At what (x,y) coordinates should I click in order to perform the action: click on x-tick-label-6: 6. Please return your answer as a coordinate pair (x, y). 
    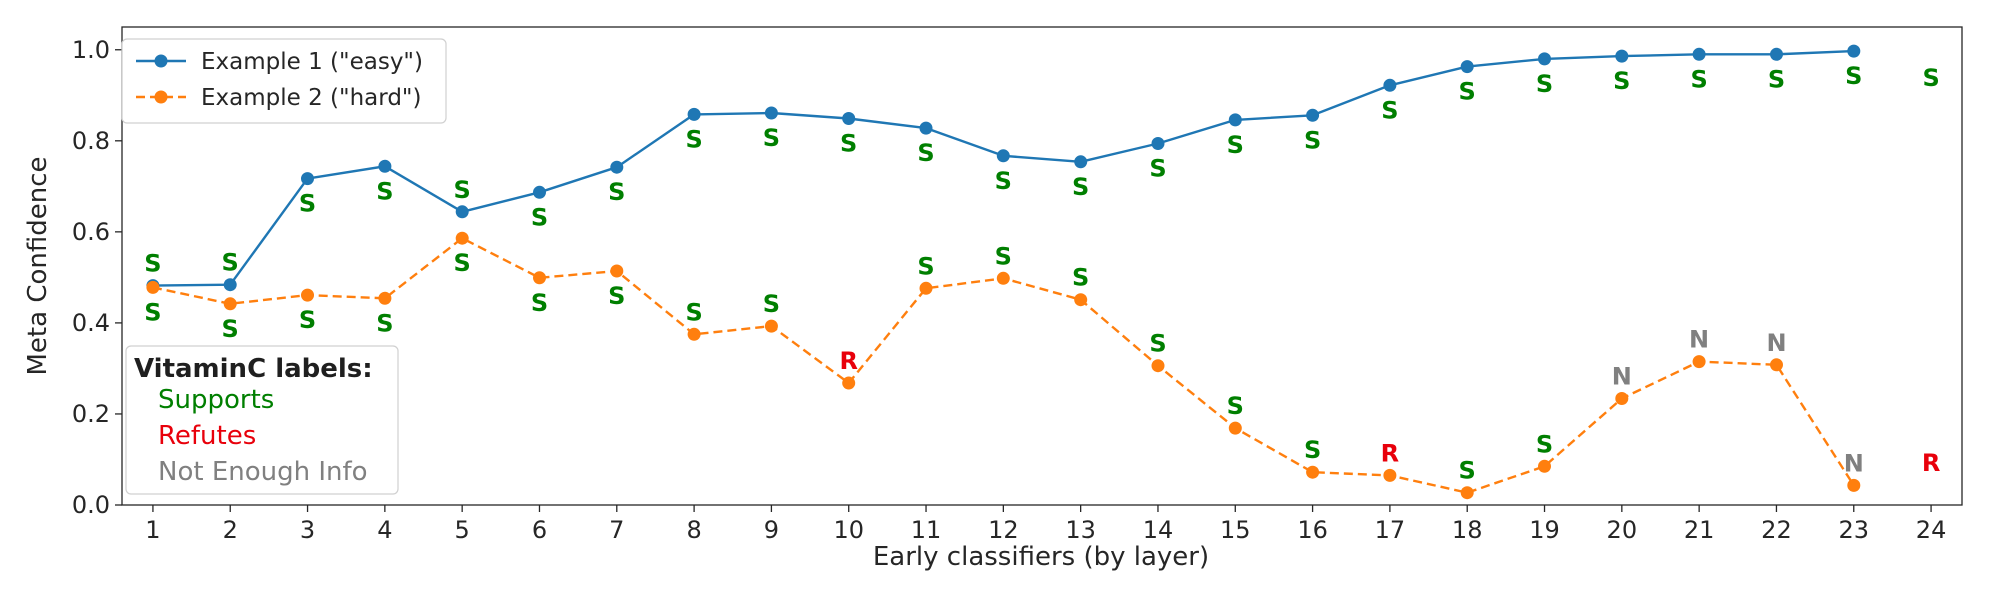
    Looking at the image, I should click on (539, 530).